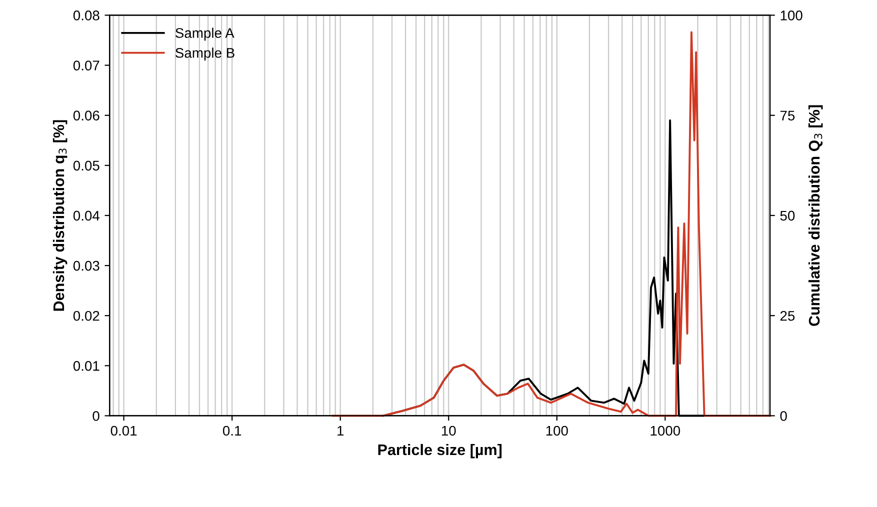 The height and width of the screenshot is (507, 877). I want to click on y-tick-label: 0.01, so click(86, 366).